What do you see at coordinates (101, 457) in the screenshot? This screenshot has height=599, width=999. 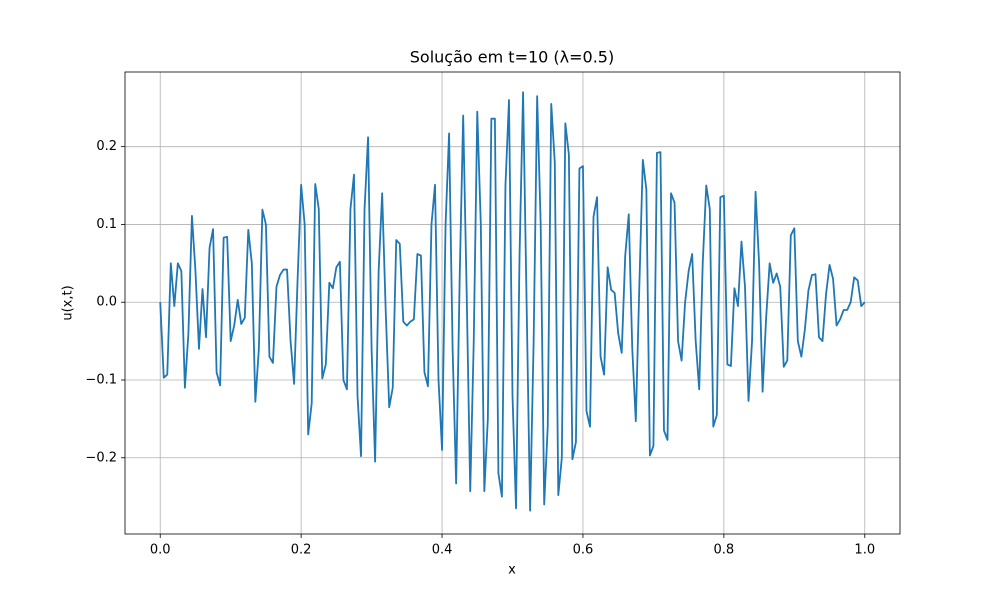 I see `y-tick-label: −0.2` at bounding box center [101, 457].